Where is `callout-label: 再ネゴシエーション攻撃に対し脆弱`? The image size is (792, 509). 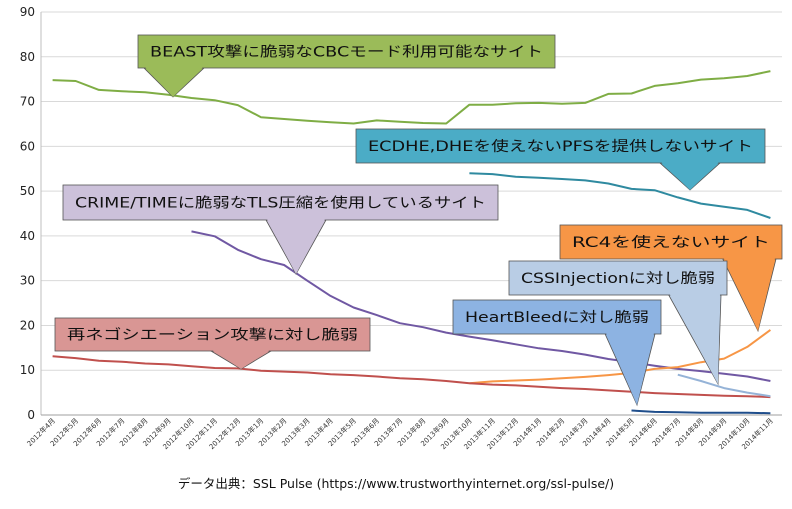 callout-label: 再ネゴシエーション攻撃に対し脆弱 is located at coordinates (212, 335).